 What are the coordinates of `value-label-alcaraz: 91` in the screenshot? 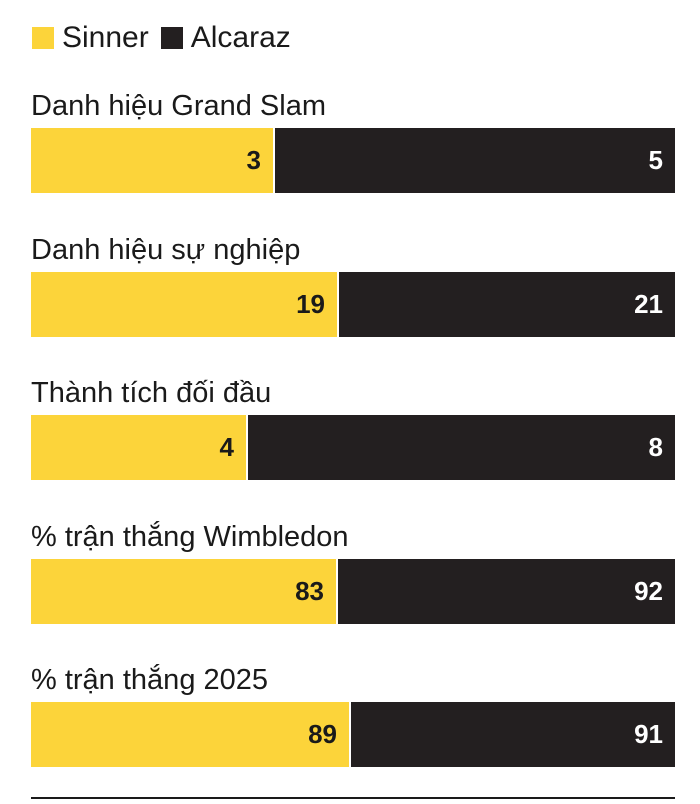 It's located at (648, 734).